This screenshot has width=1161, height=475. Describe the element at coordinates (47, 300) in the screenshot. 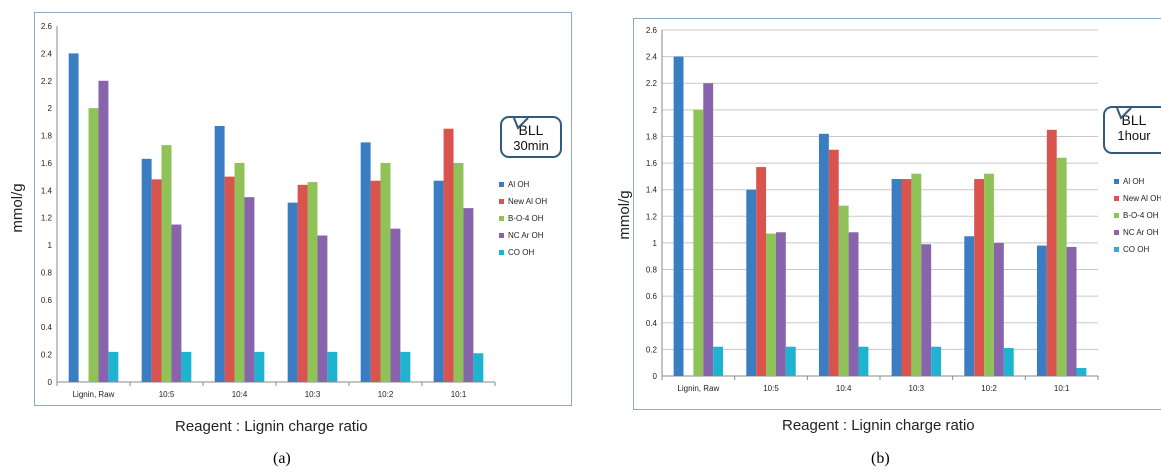

I see `y-tick-label: 0.6` at that location.